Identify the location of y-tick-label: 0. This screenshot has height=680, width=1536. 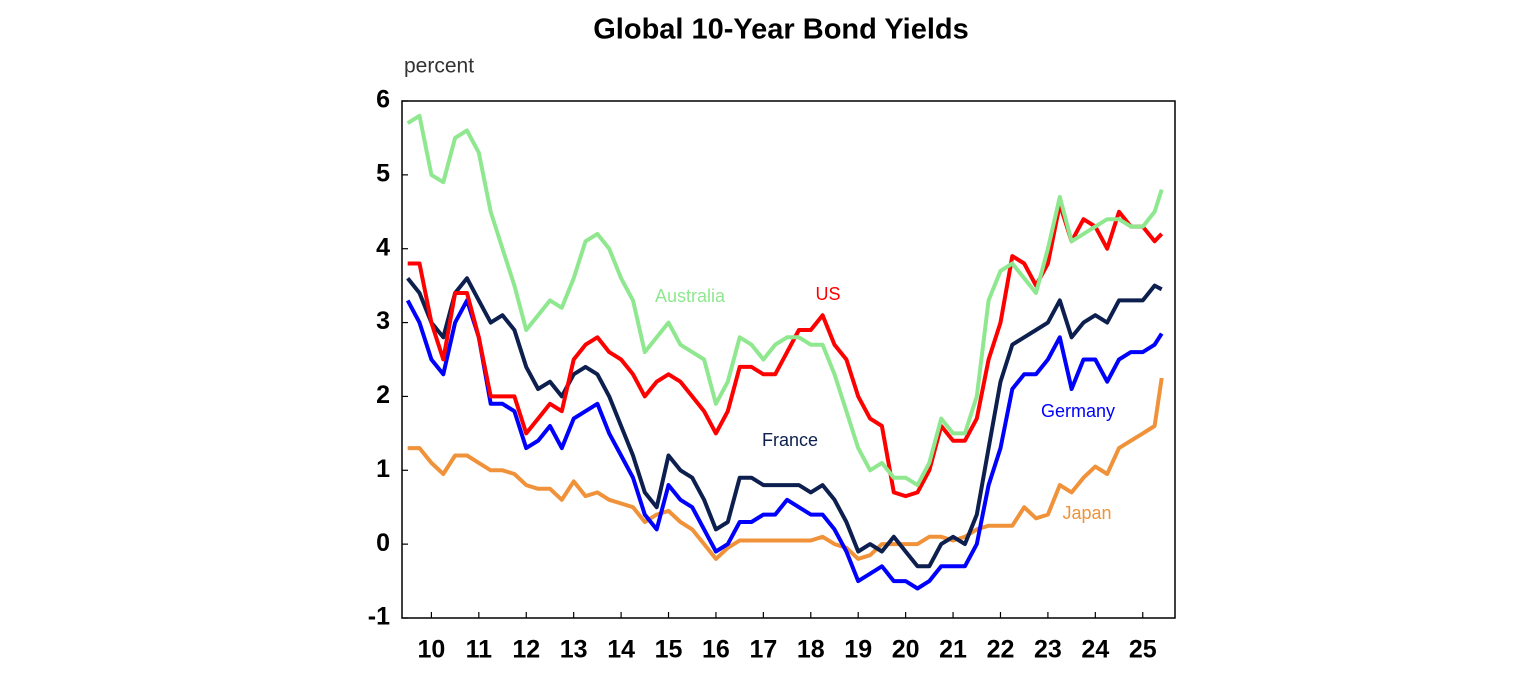
(383, 543).